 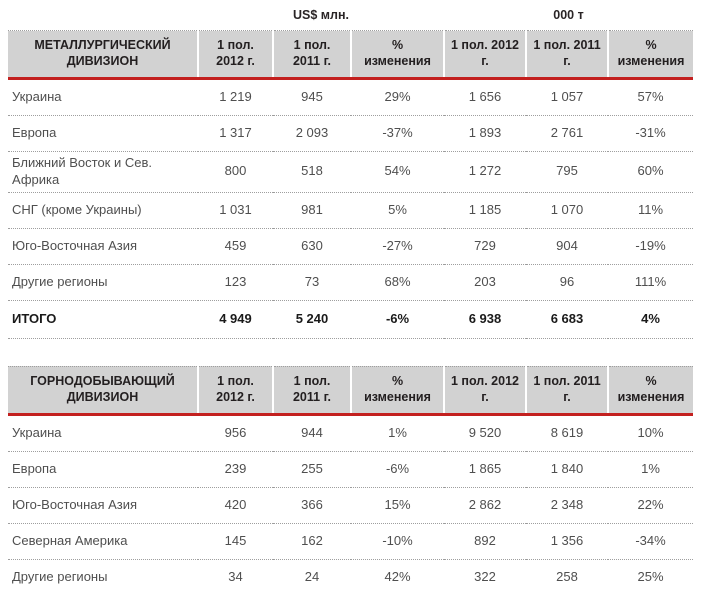 I want to click on value-cell: 366, so click(x=312, y=505).